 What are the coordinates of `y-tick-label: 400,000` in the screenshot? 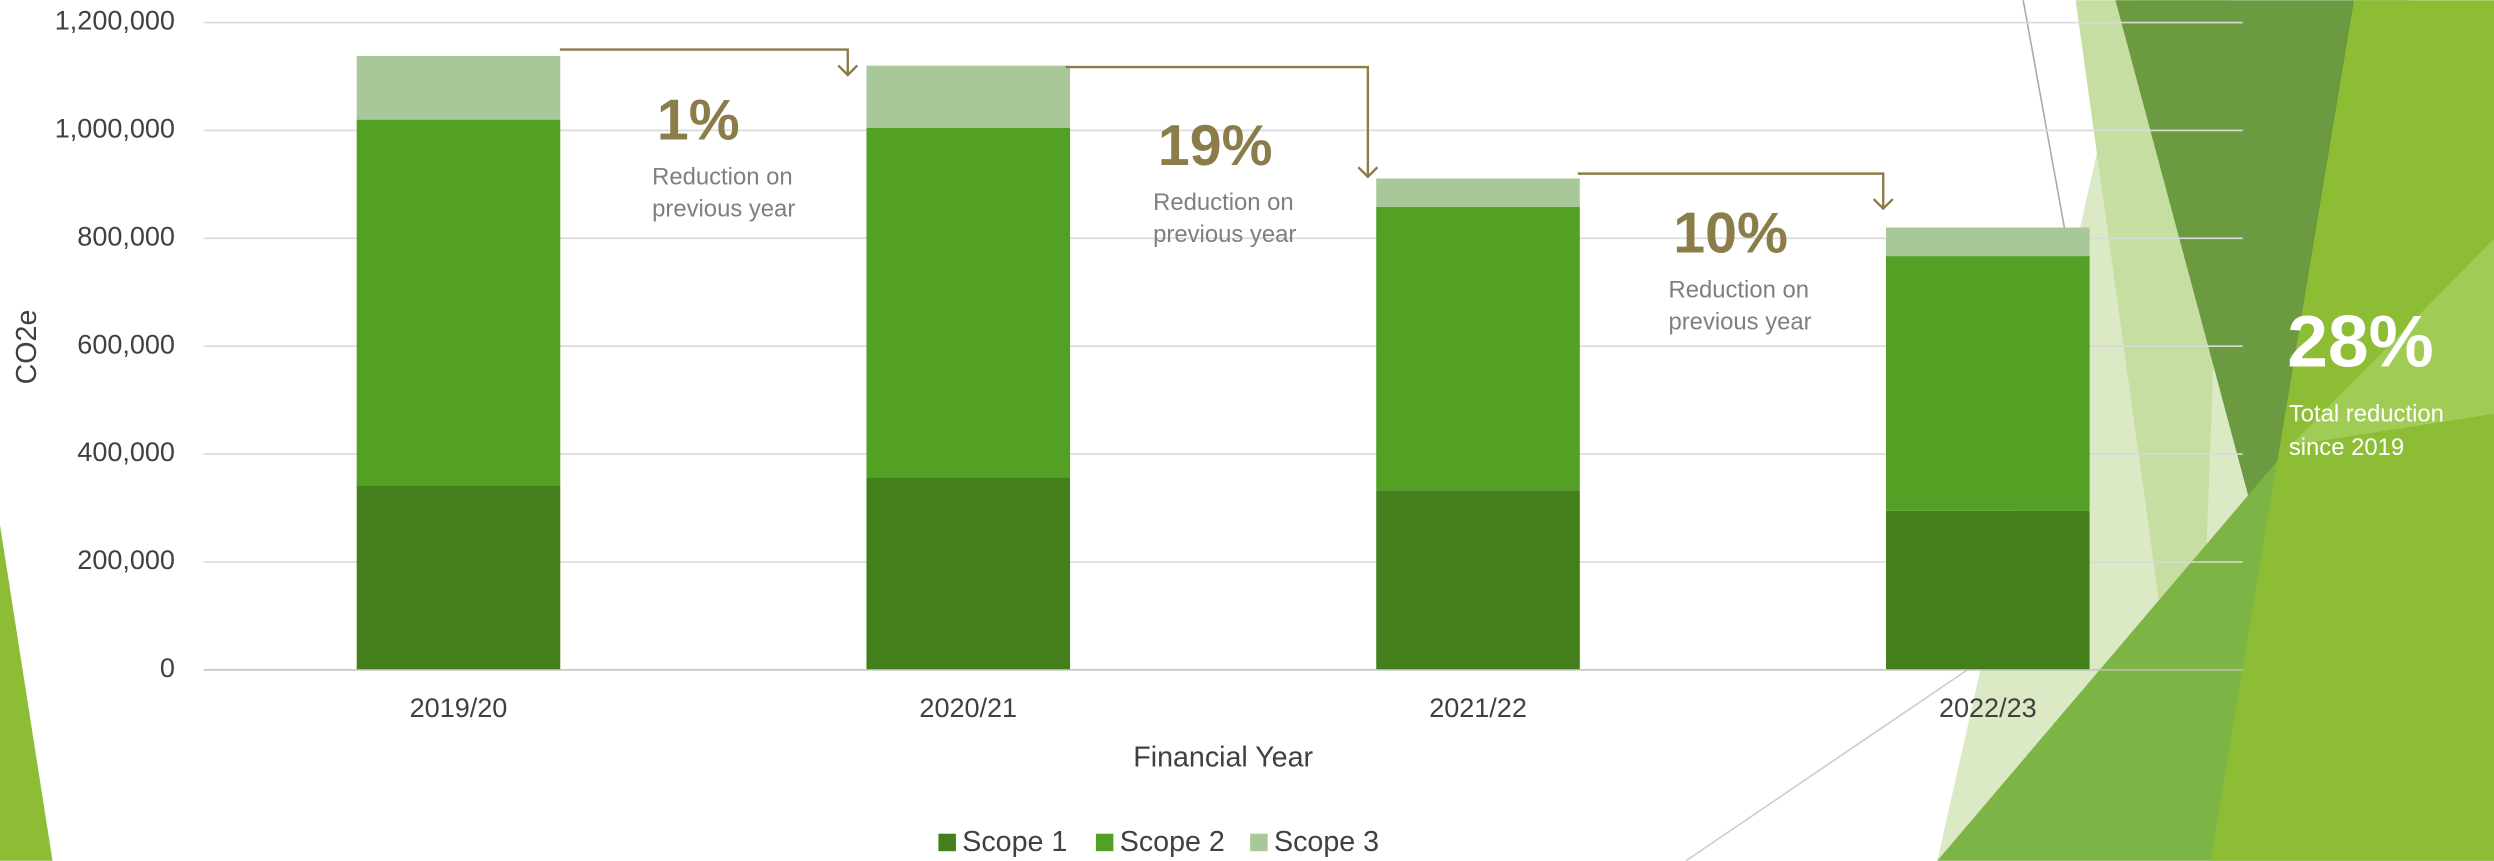 It's located at (126, 452).